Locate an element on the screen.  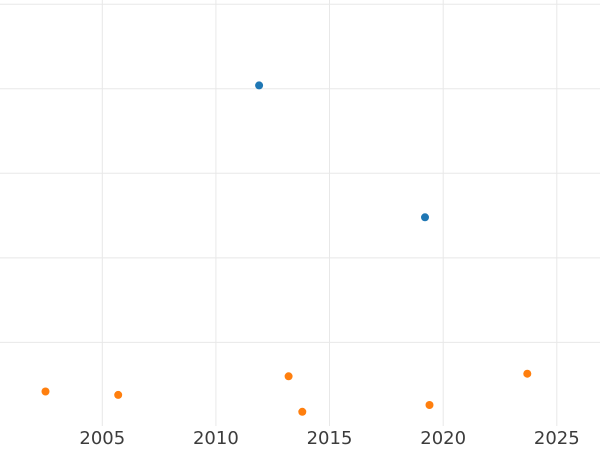
x-axis: 2005 2010 2015 2020 2025 is located at coordinates (329, 438).